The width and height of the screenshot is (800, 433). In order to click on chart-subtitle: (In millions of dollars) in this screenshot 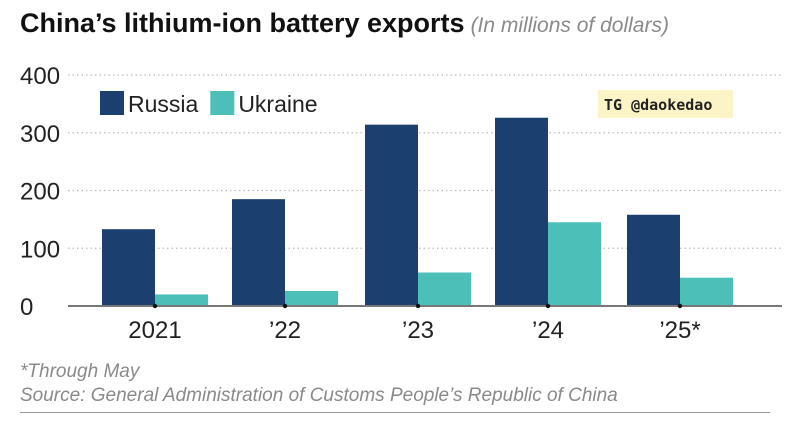, I will do `click(569, 25)`.